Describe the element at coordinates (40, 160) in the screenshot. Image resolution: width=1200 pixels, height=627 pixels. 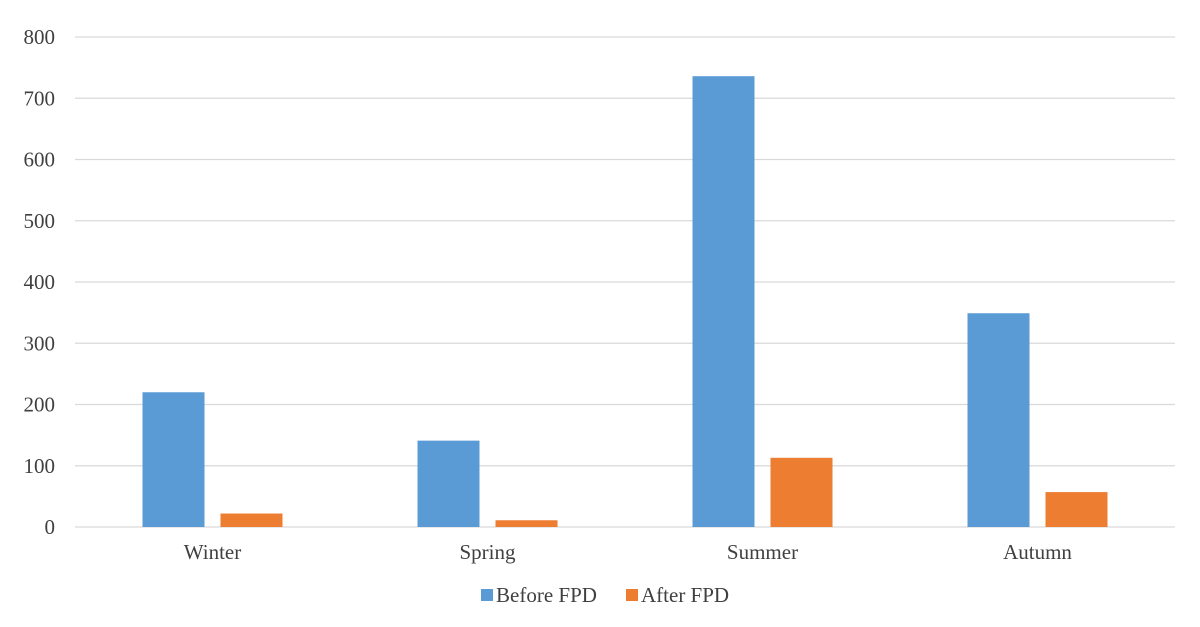
I see `y-tick-label: 600` at that location.